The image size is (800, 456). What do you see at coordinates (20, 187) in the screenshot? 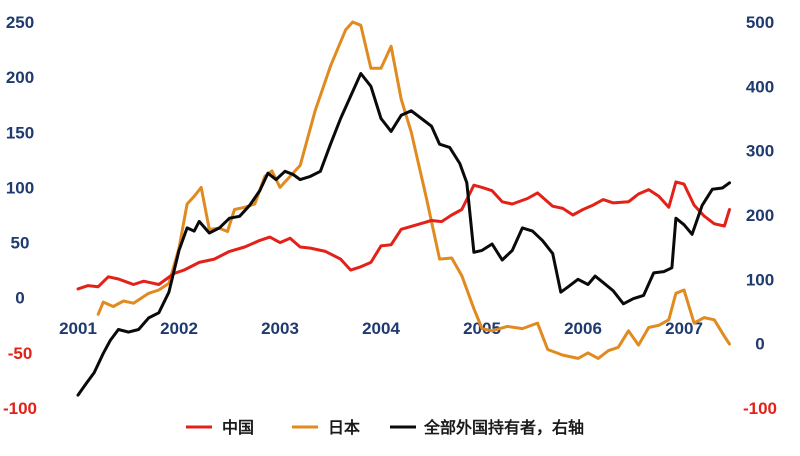
I see `left-tick-label: 100` at bounding box center [20, 187].